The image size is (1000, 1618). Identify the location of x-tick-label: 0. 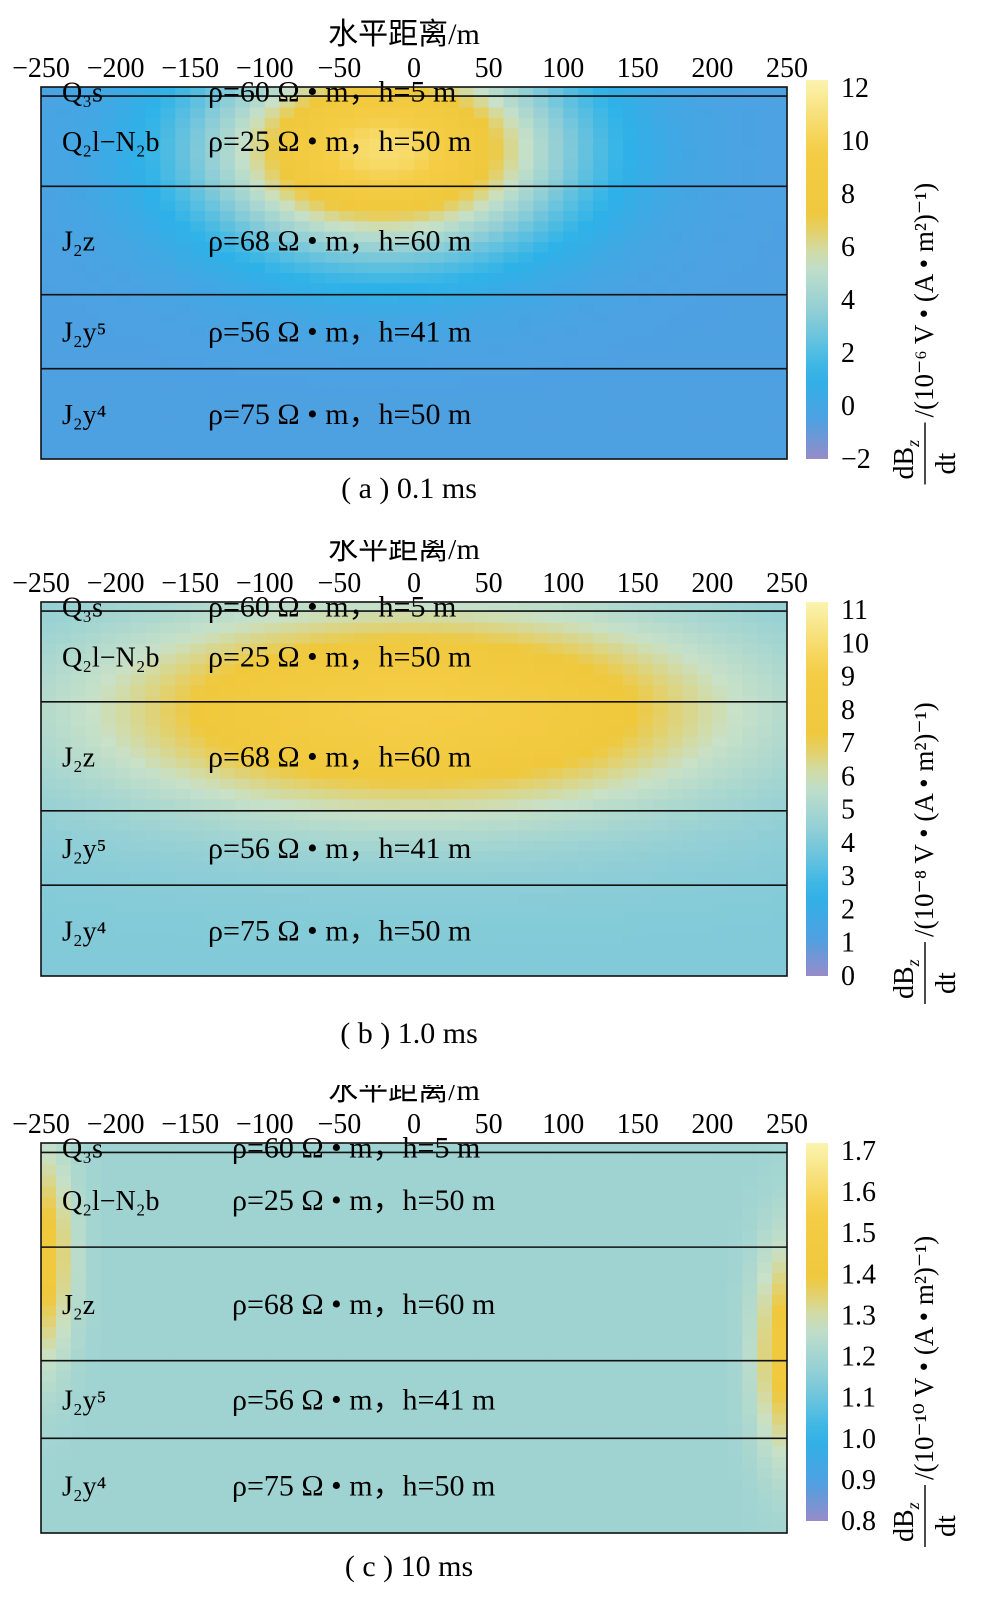
(414, 583).